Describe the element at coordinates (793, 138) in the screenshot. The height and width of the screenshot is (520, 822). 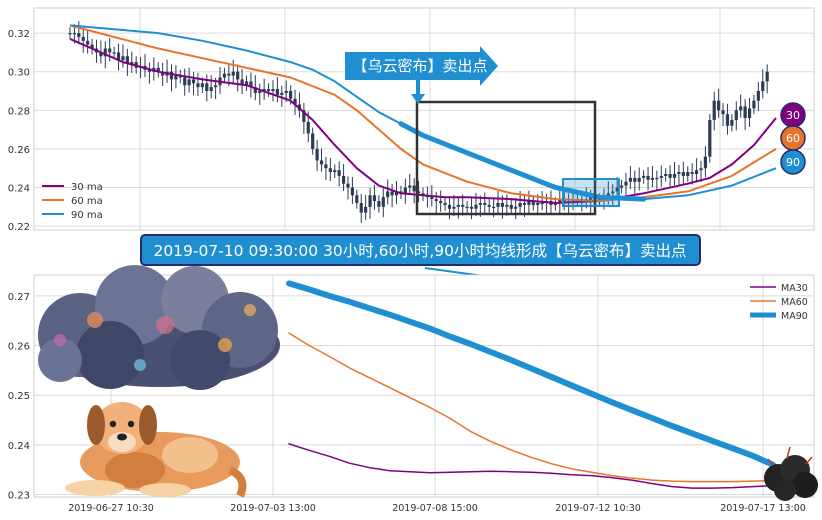
I see `ma-badges: 30 60 90` at that location.